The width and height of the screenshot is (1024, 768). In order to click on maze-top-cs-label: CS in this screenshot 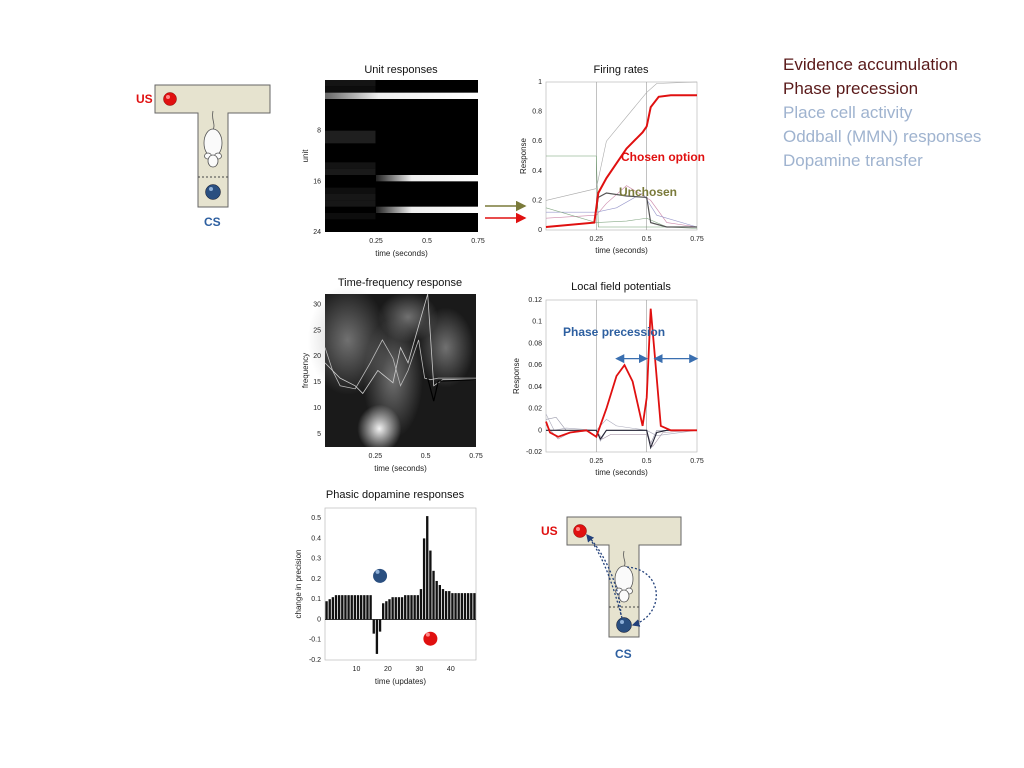, I will do `click(212, 222)`.